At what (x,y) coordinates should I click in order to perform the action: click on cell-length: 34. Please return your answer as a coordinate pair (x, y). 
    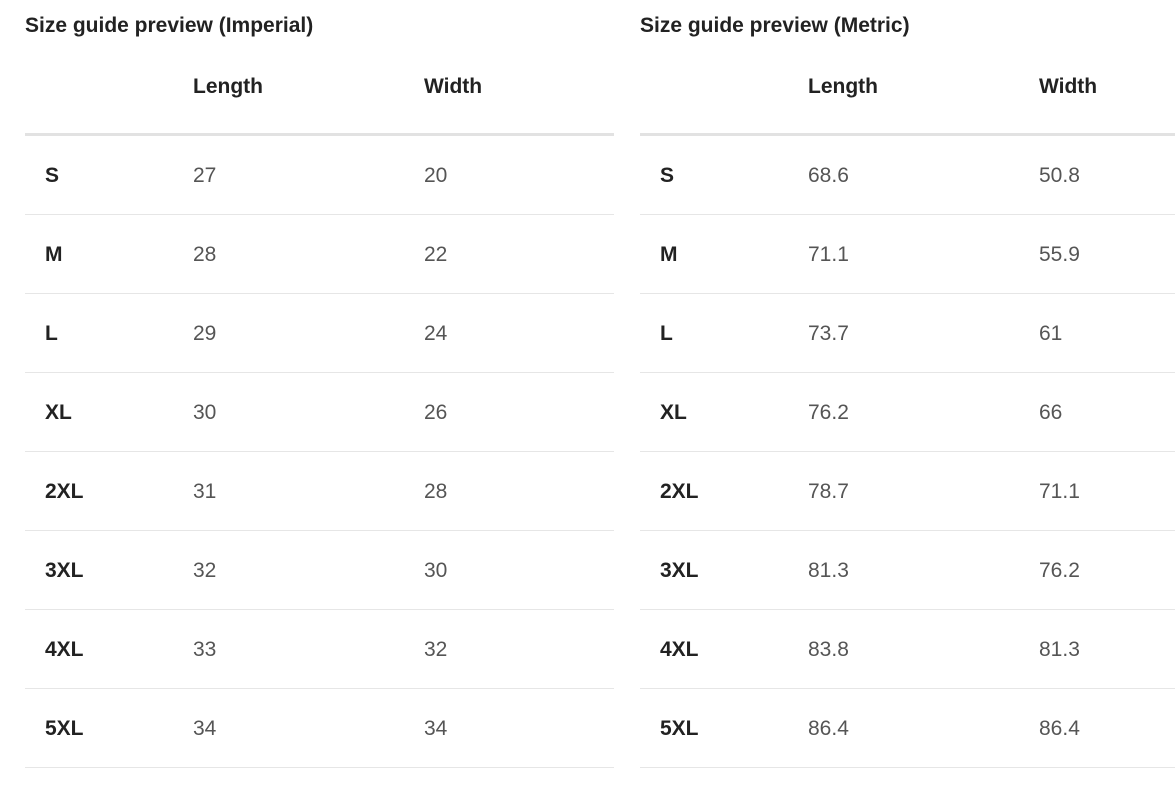
    Looking at the image, I should click on (205, 728).